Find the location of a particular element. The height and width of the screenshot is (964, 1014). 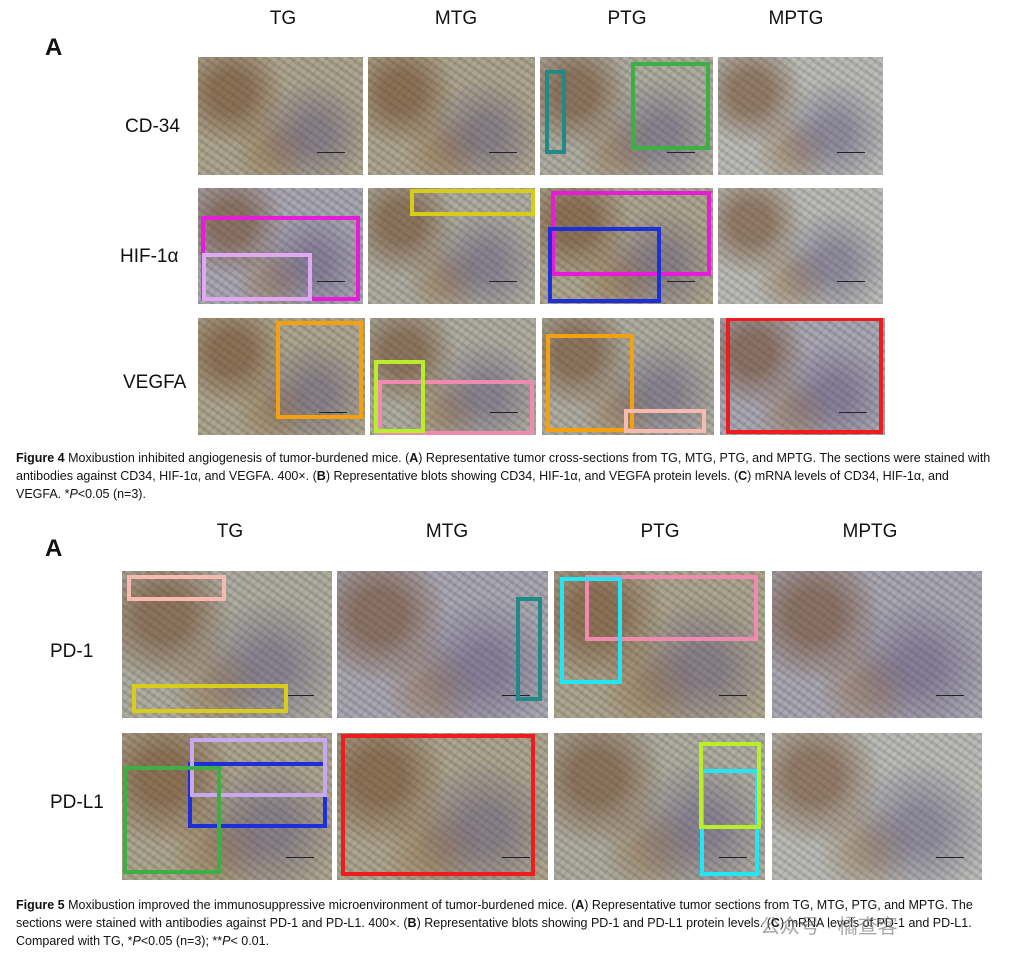

micrograph-vegfa-tg is located at coordinates (281, 376).